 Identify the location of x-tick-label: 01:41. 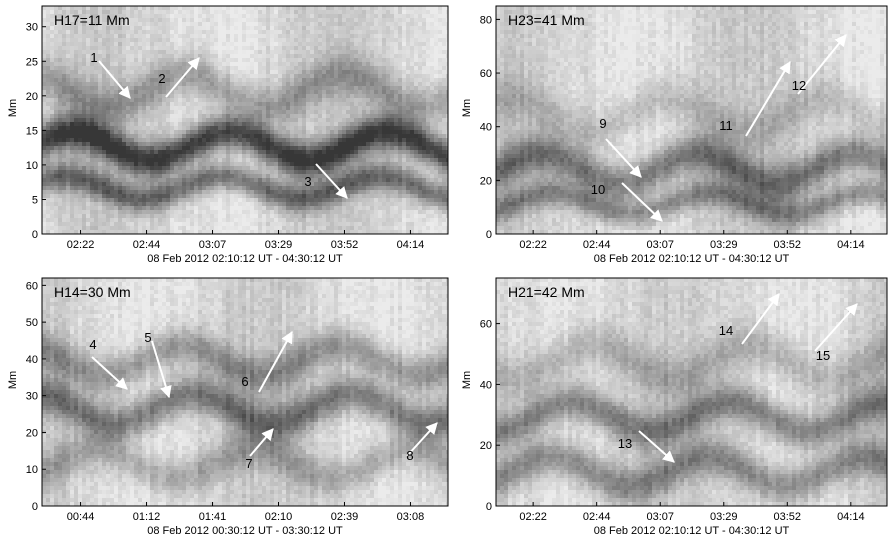
(213, 517).